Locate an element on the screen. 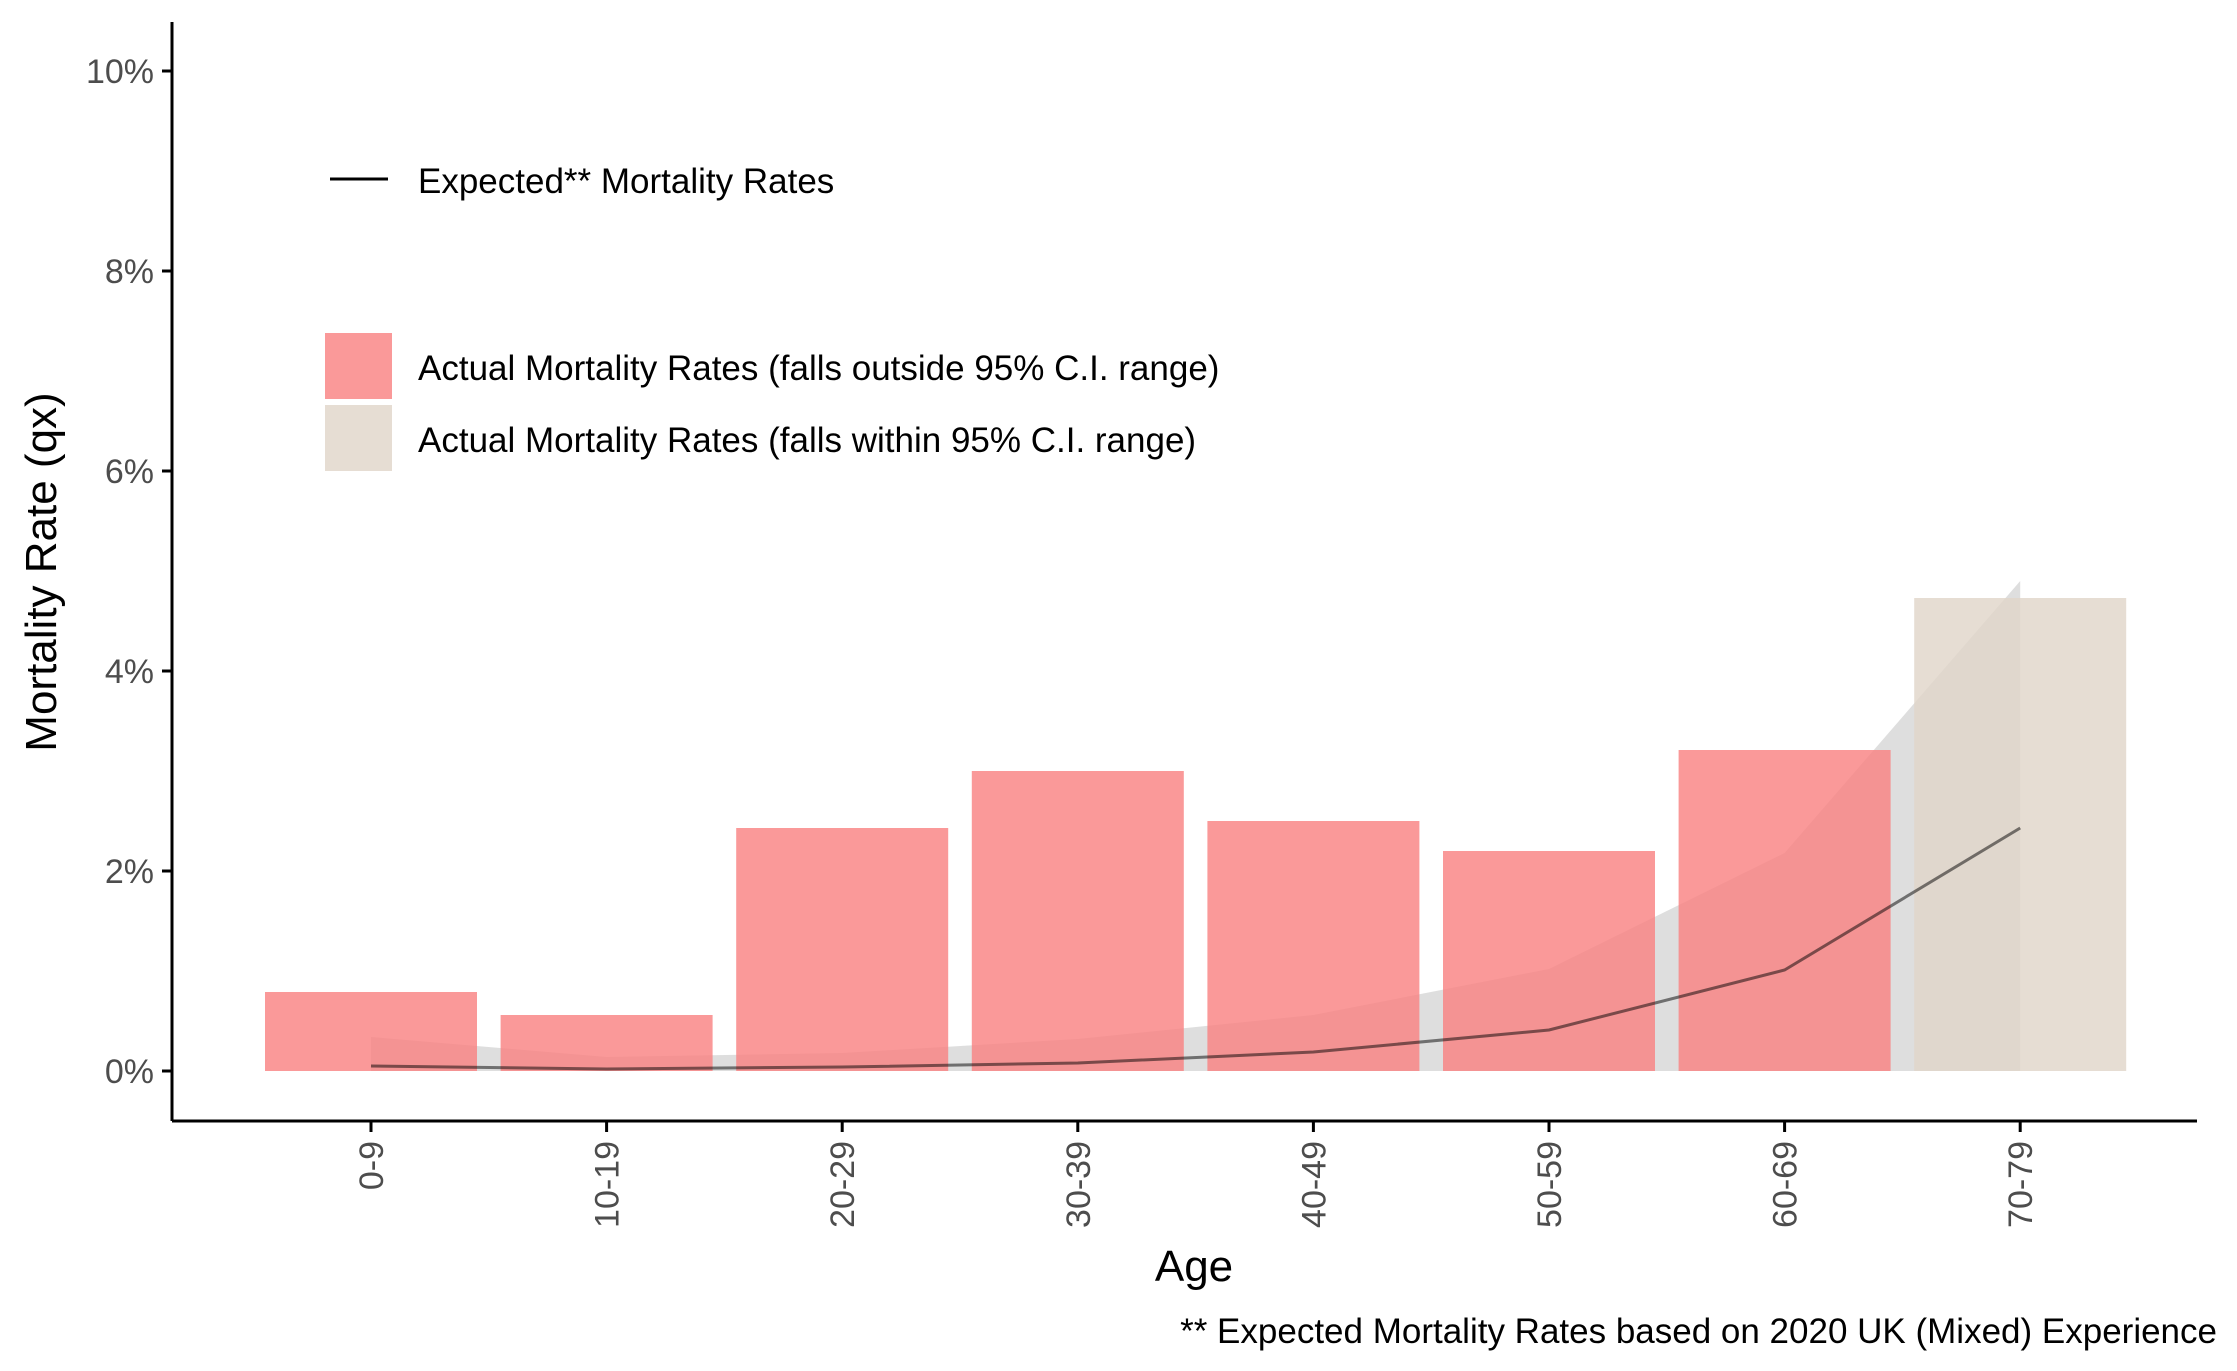 The width and height of the screenshot is (2237, 1371). y-tick-label: 4% is located at coordinates (129, 672).